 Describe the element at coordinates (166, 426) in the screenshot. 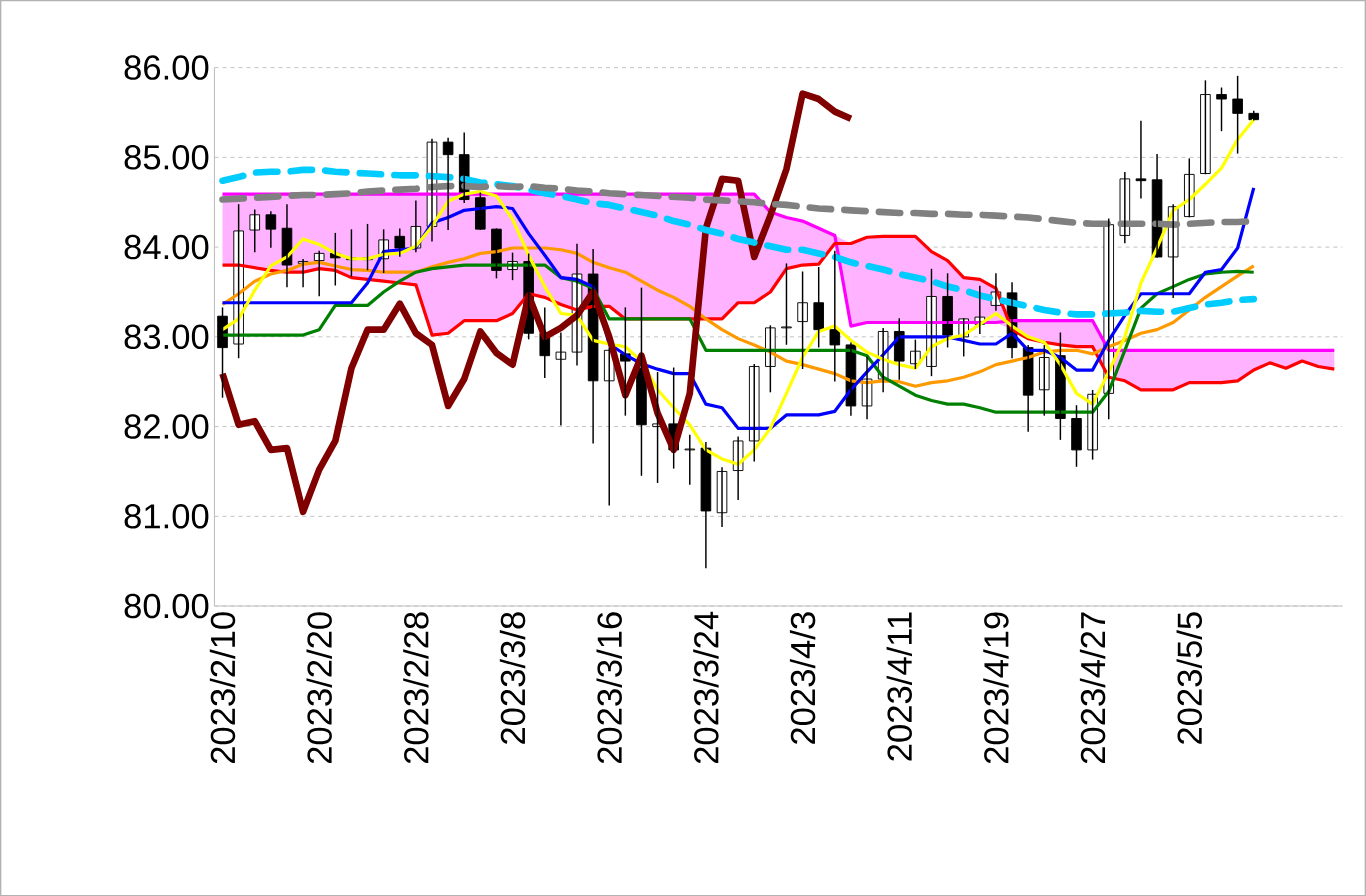

I see `y-tick-label: 82.00` at that location.